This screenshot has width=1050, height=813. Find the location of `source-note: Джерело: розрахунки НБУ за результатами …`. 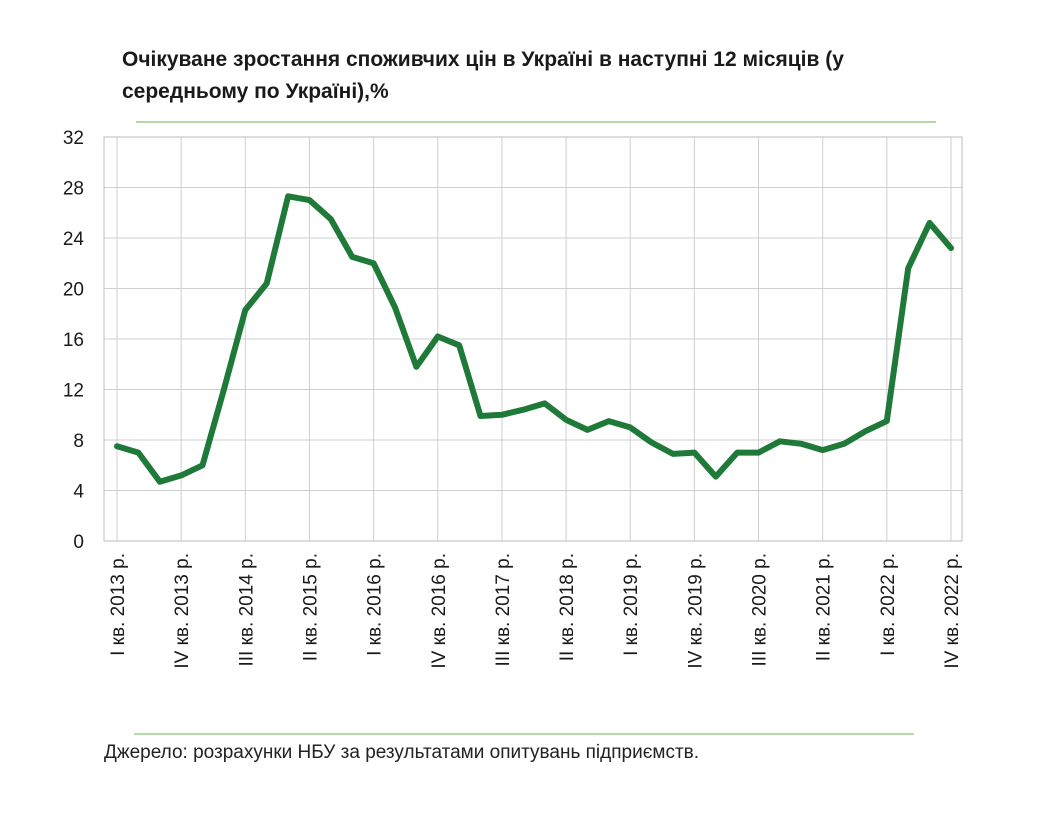

source-note: Джерело: розрахунки НБУ за результатами … is located at coordinates (402, 752).